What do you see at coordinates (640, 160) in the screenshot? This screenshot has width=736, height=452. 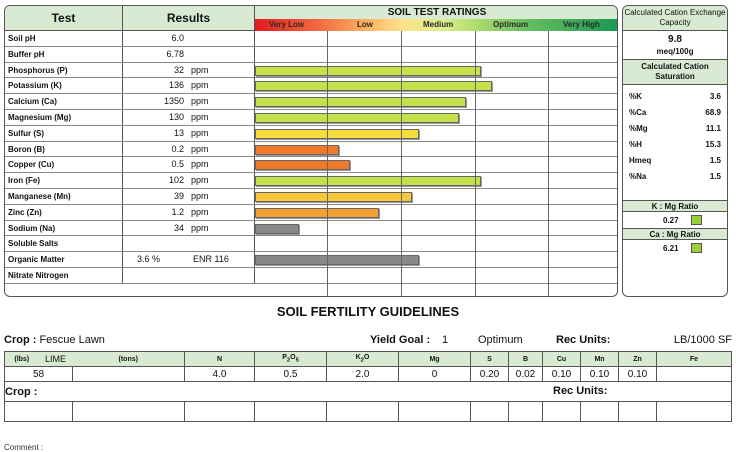 I see `saturation-key: Hmeq` at bounding box center [640, 160].